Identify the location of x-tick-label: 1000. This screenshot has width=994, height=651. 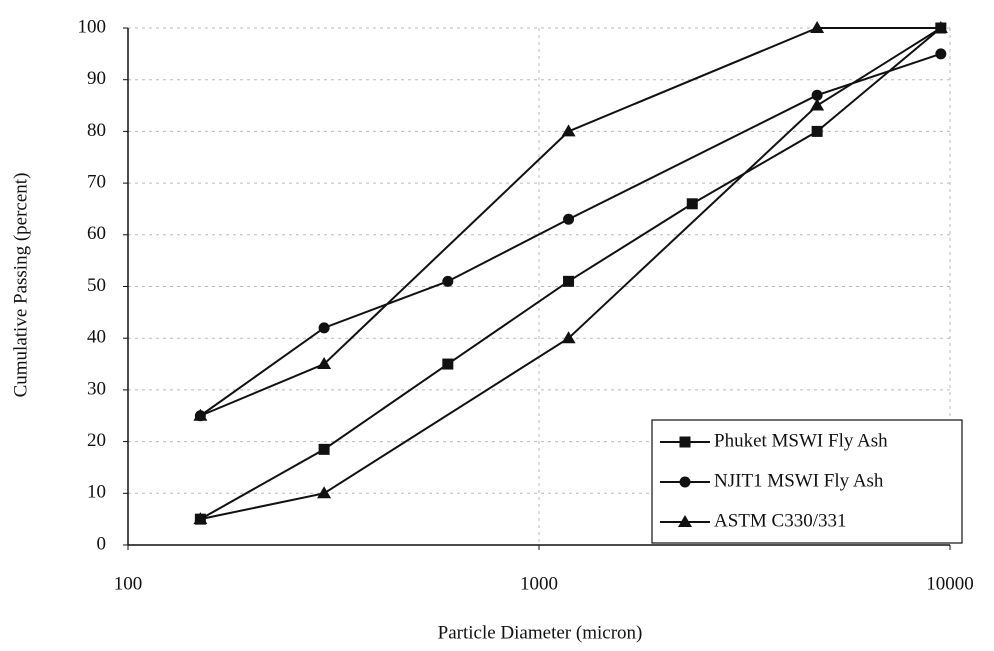
(539, 583).